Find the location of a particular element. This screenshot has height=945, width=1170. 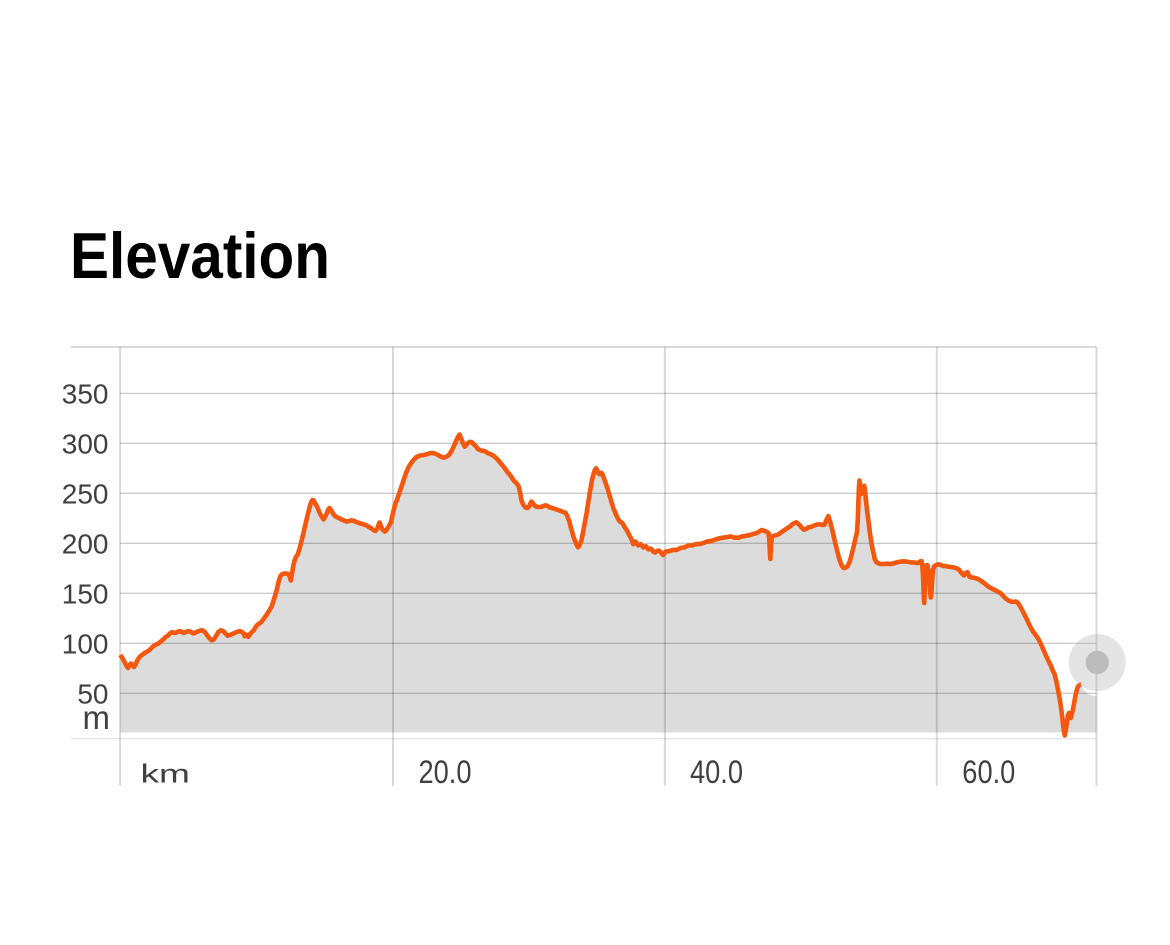

svg-text: 250 is located at coordinates (85, 494).